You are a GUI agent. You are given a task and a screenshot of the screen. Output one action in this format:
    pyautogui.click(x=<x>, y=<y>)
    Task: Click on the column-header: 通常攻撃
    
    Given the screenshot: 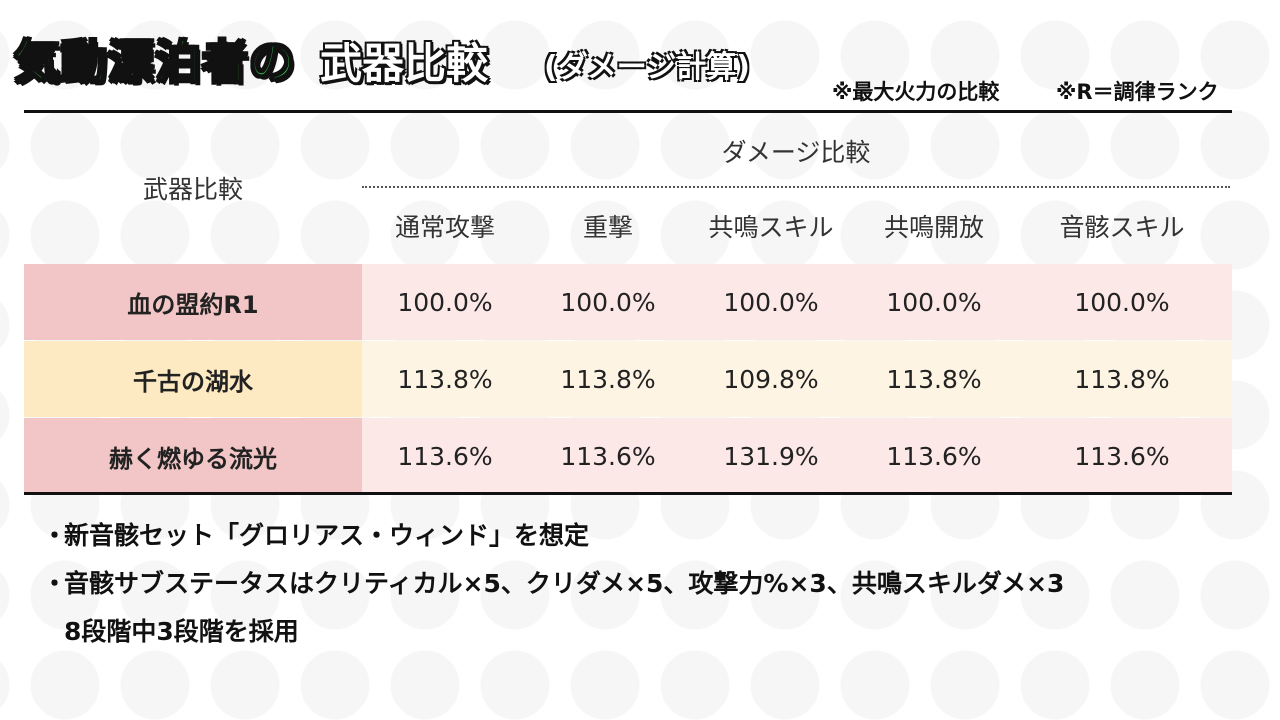 What is the action you would take?
    pyautogui.click(x=444, y=227)
    